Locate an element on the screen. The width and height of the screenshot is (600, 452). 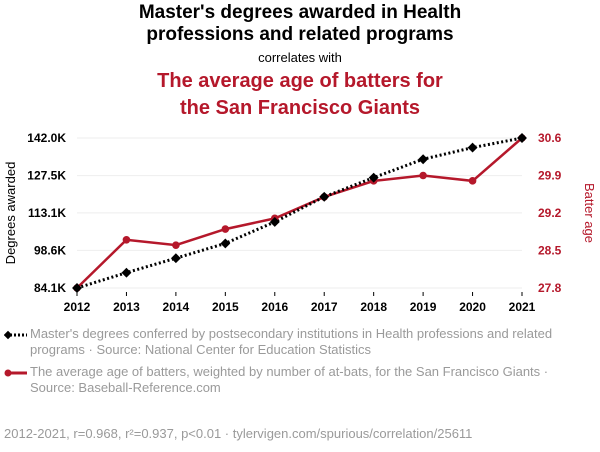
y-left-tick-label: 142.0K is located at coordinates (46, 138).